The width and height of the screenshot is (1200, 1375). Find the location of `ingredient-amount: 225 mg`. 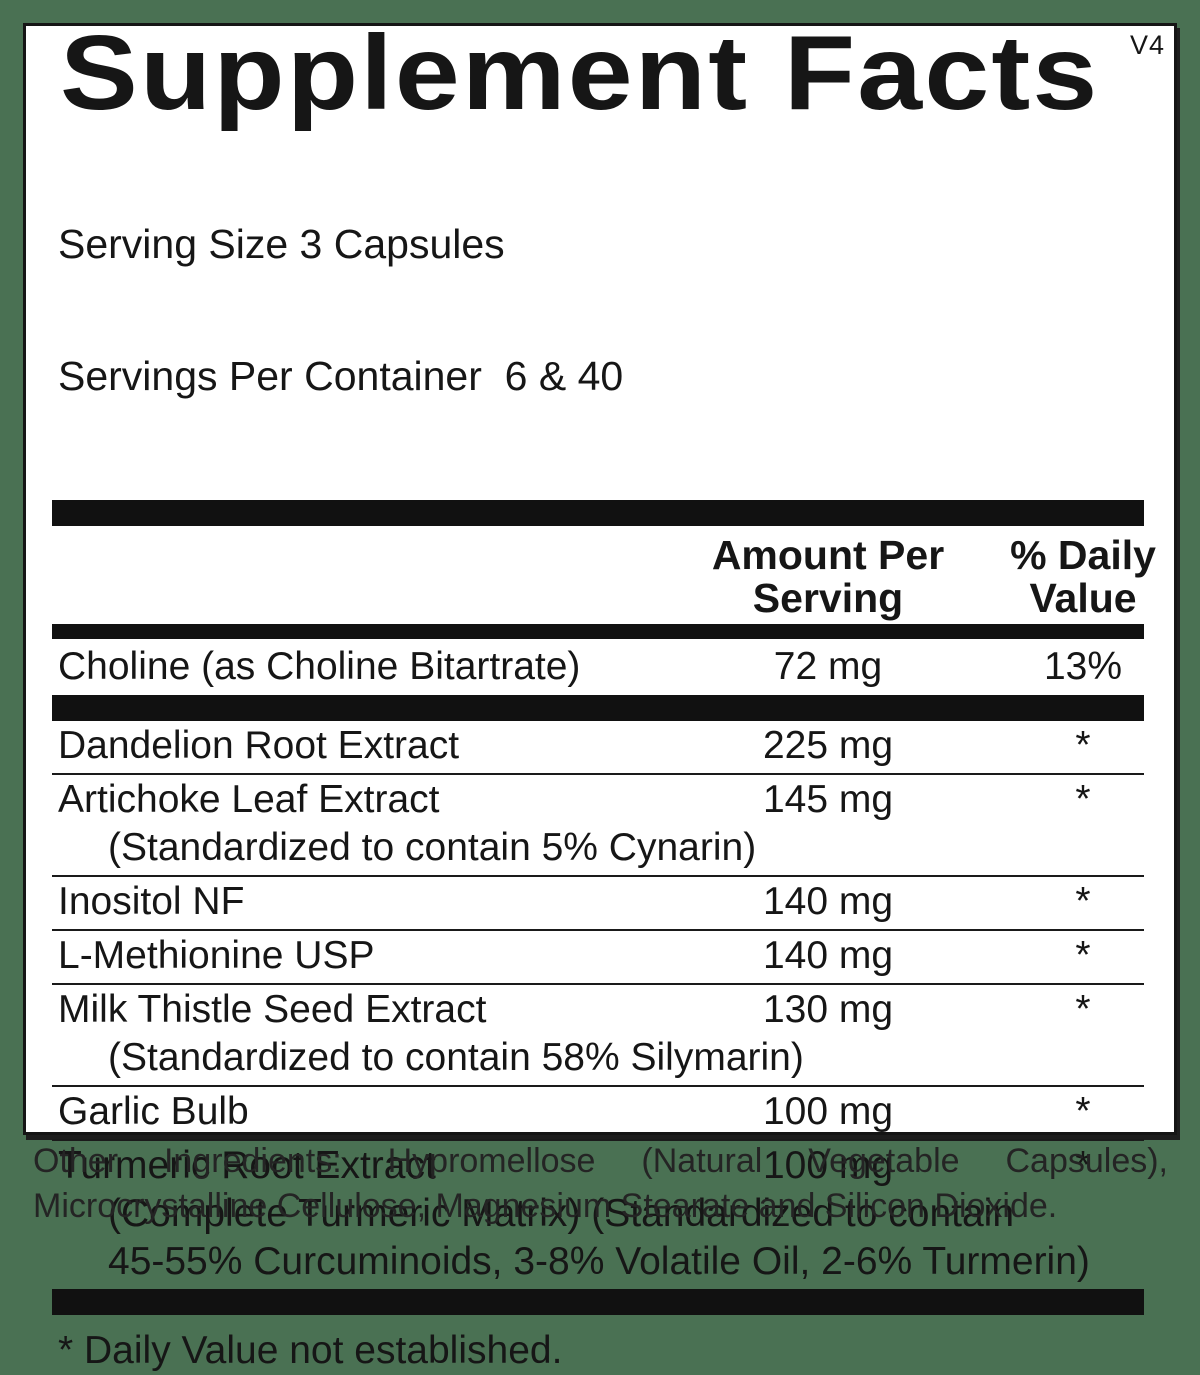

ingredient-amount: 225 mg is located at coordinates (828, 745).